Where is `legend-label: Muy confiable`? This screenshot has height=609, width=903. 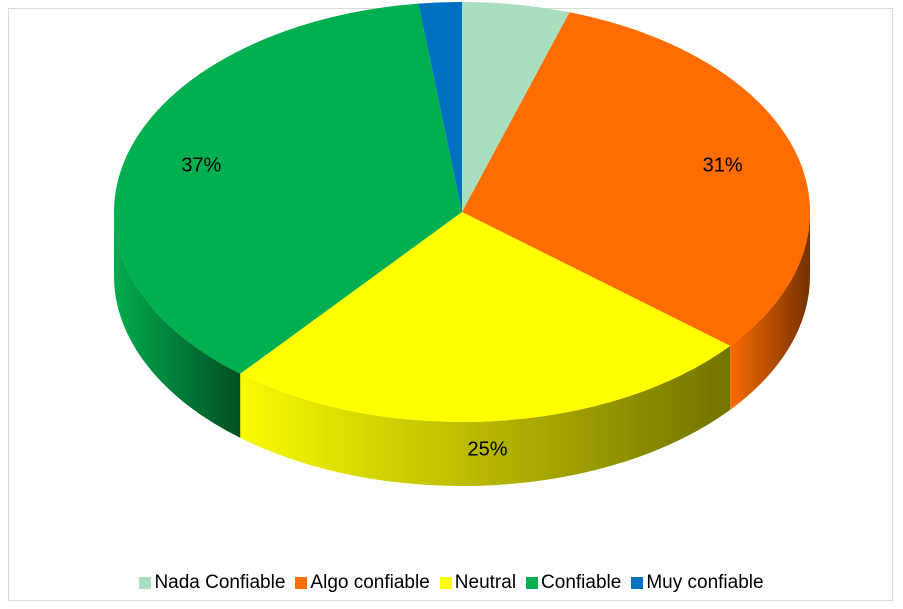 legend-label: Muy confiable is located at coordinates (705, 582).